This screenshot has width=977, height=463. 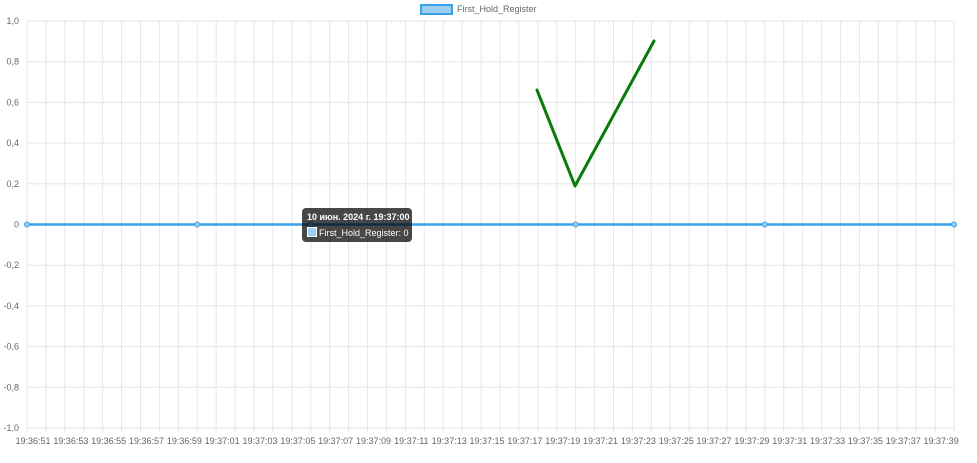 I want to click on series-group, so click(x=490, y=224).